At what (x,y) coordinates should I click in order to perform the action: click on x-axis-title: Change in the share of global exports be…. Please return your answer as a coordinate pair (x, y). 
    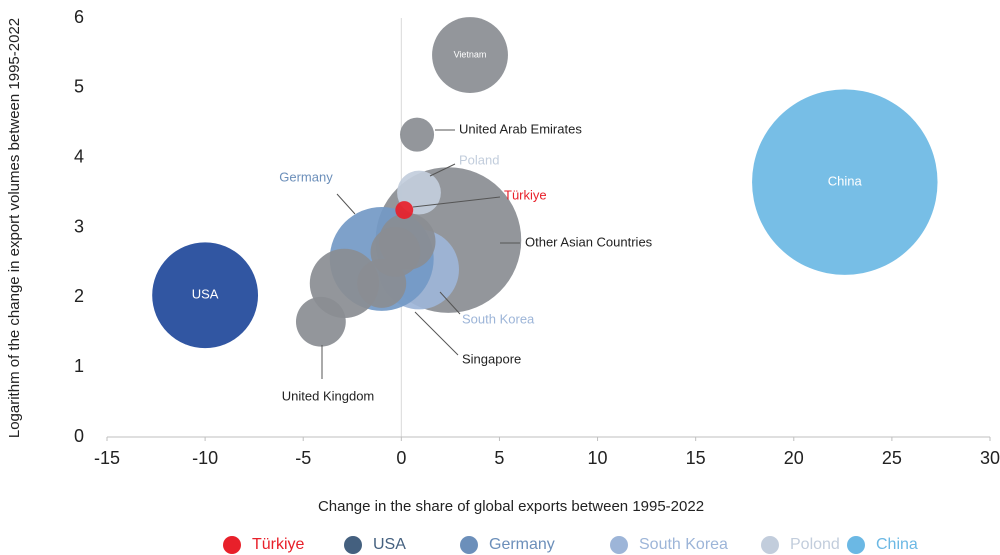
    Looking at the image, I should click on (511, 506).